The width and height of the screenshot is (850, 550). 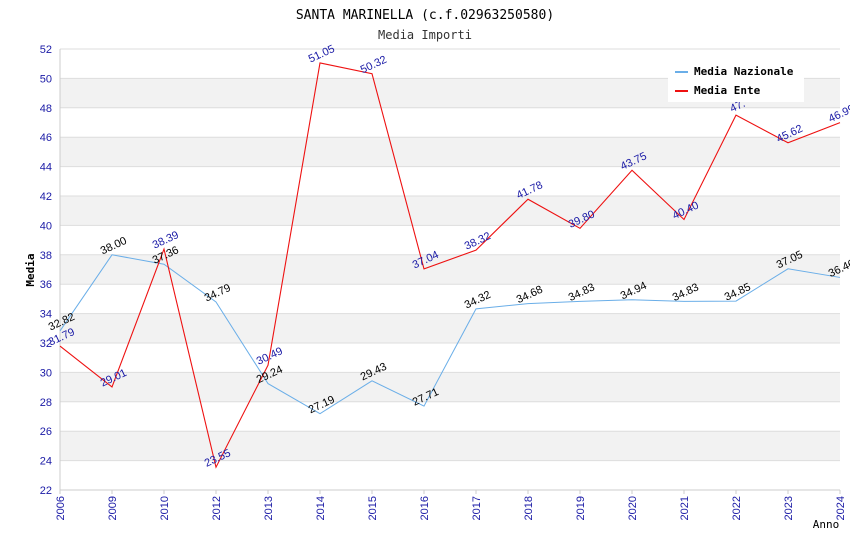 I want to click on y-tick-label: 24, so click(x=46, y=462).